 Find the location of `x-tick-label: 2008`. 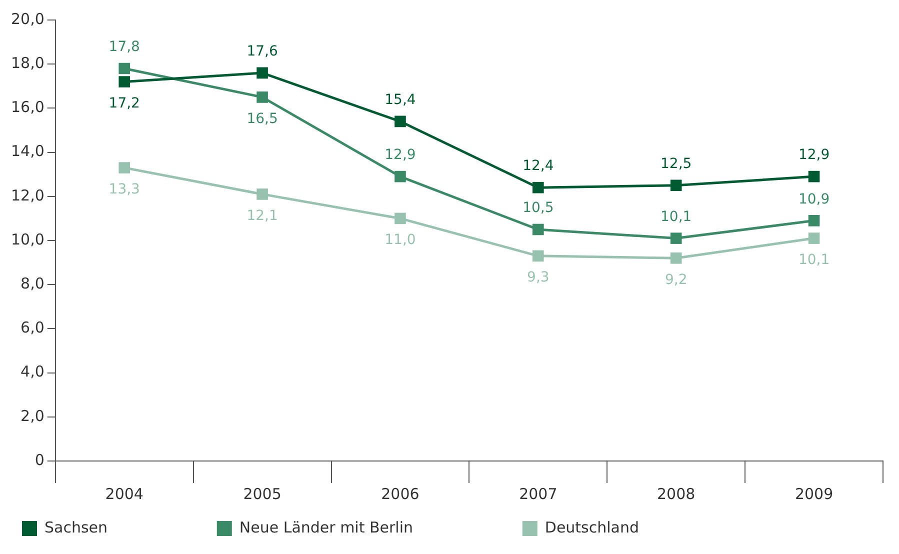

x-tick-label: 2008 is located at coordinates (676, 493).